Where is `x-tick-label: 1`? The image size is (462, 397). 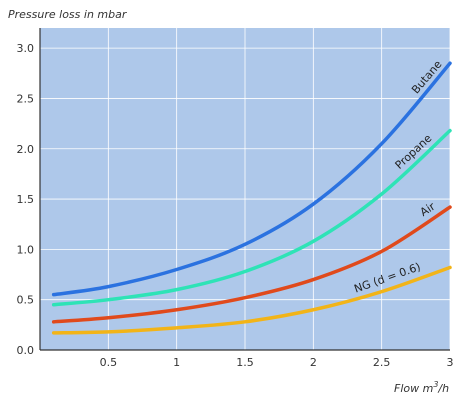
x-tick-label: 1 is located at coordinates (176, 362).